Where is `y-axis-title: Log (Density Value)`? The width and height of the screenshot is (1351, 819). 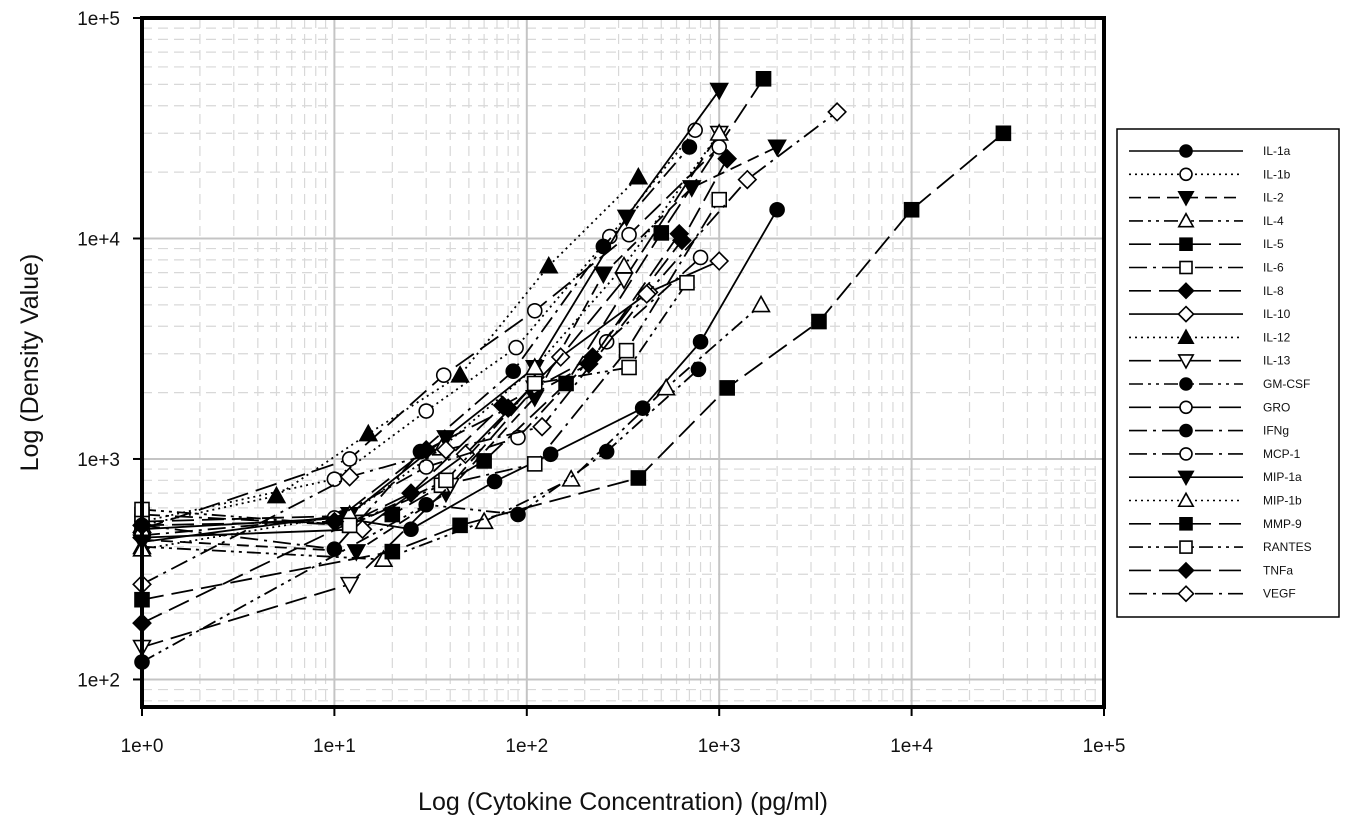 y-axis-title: Log (Density Value) is located at coordinates (30, 363).